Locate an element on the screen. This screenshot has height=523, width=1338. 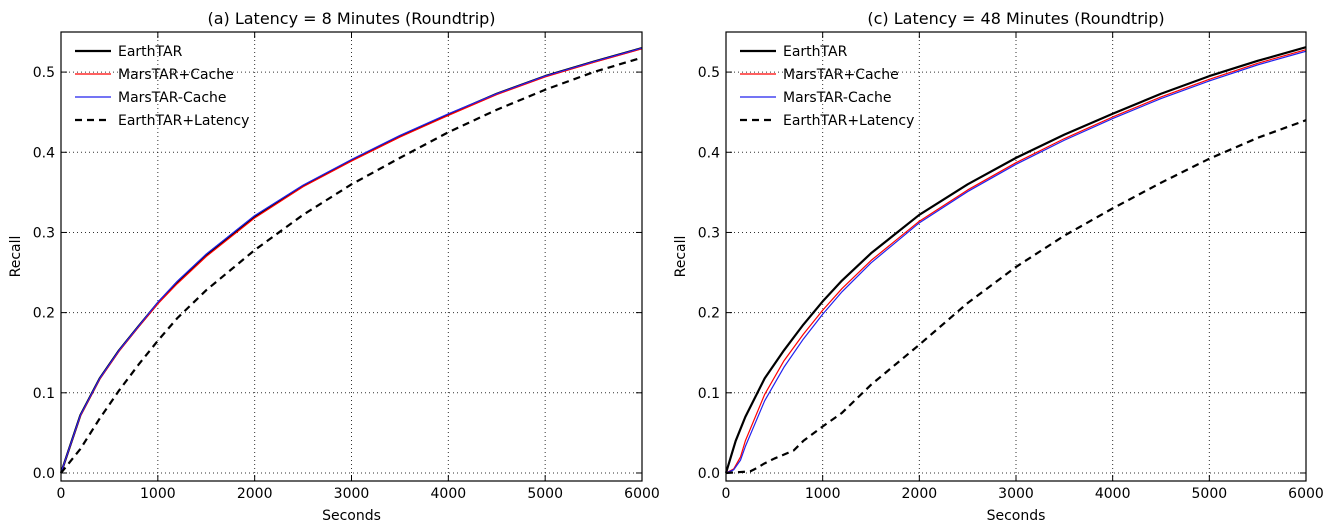
chart-title: (c) Latency = 48 Minutes (Roundtrip) is located at coordinates (1015, 18).